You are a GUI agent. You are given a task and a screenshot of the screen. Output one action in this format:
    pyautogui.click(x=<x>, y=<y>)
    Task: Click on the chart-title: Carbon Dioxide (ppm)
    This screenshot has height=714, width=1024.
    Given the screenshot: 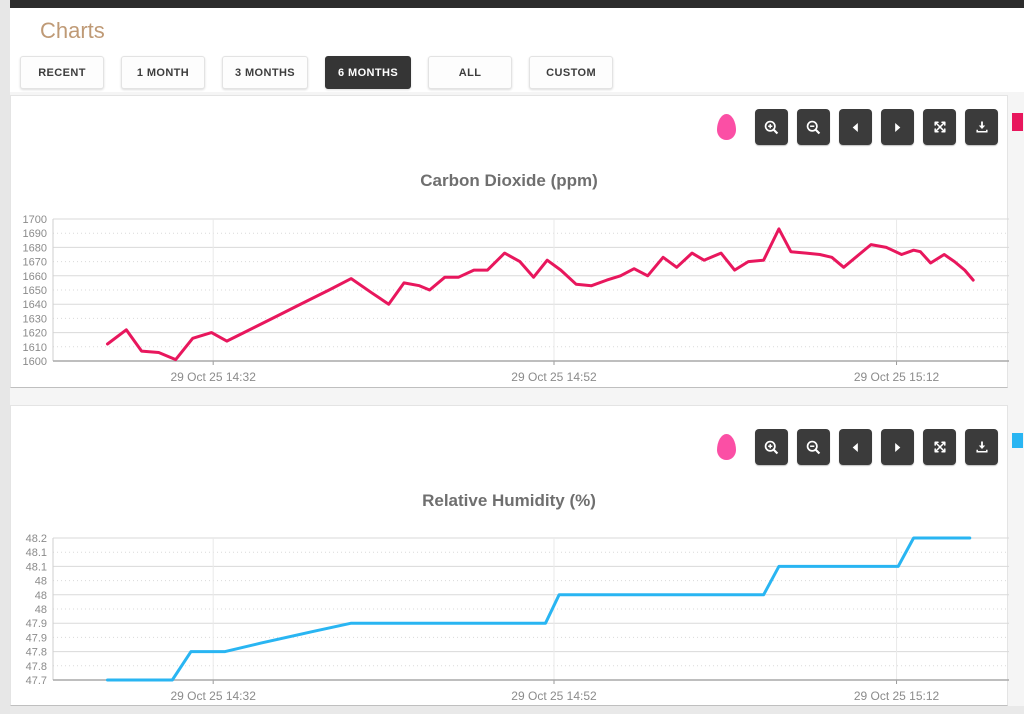 What is the action you would take?
    pyautogui.click(x=509, y=180)
    